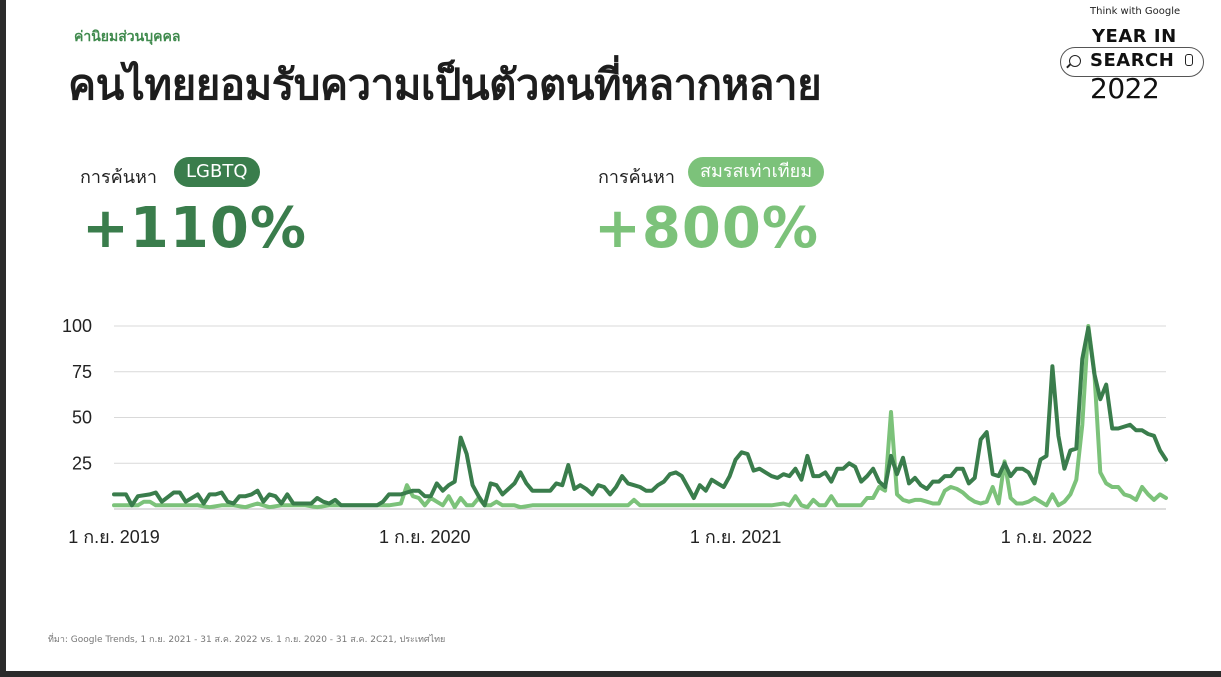  I want to click on stat-lgbtq-label: การค้นหา, so click(118, 177).